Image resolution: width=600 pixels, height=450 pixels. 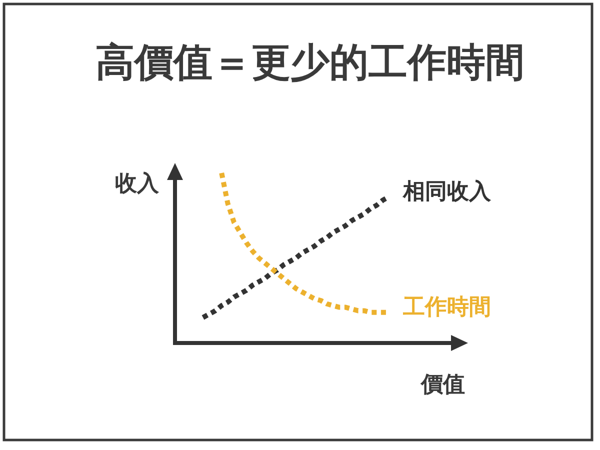 What do you see at coordinates (443, 384) in the screenshot?
I see `xlabel: 價值` at bounding box center [443, 384].